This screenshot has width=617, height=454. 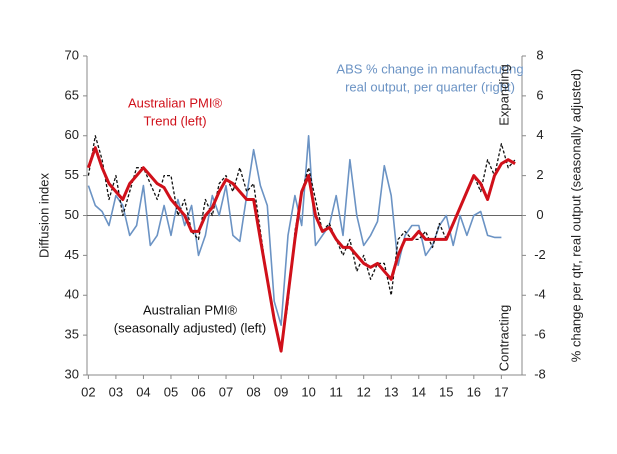 I want to click on y-tick-label: 60, so click(x=72, y=134).